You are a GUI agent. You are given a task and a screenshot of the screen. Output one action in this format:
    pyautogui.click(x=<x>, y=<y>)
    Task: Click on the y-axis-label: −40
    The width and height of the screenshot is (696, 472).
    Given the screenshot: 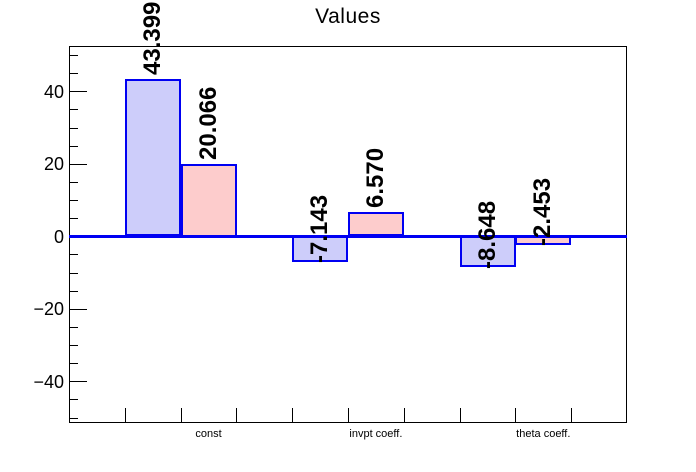 What is the action you would take?
    pyautogui.click(x=48, y=381)
    